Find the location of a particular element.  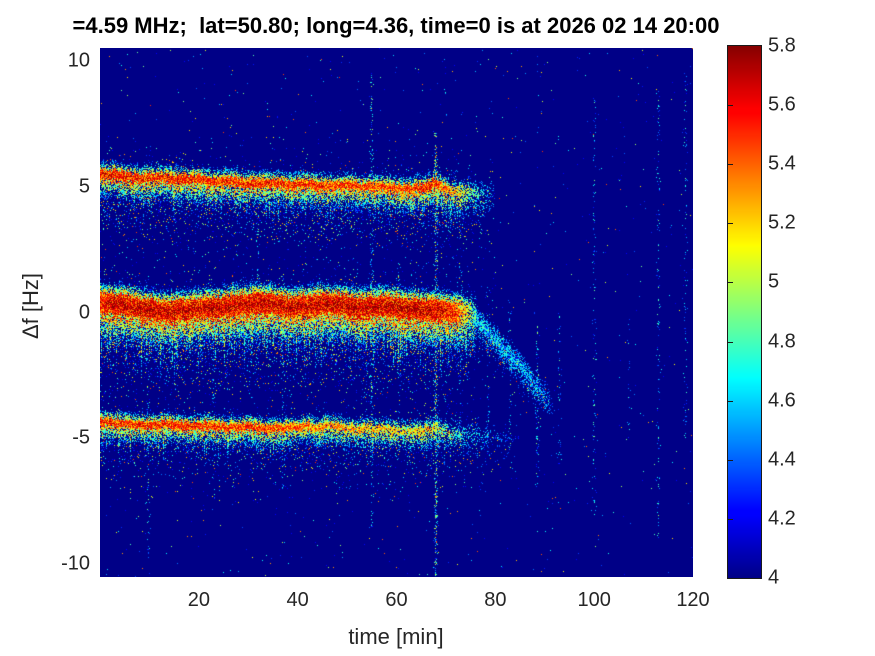

colorbar-tick-label: 5.6 is located at coordinates (782, 104).